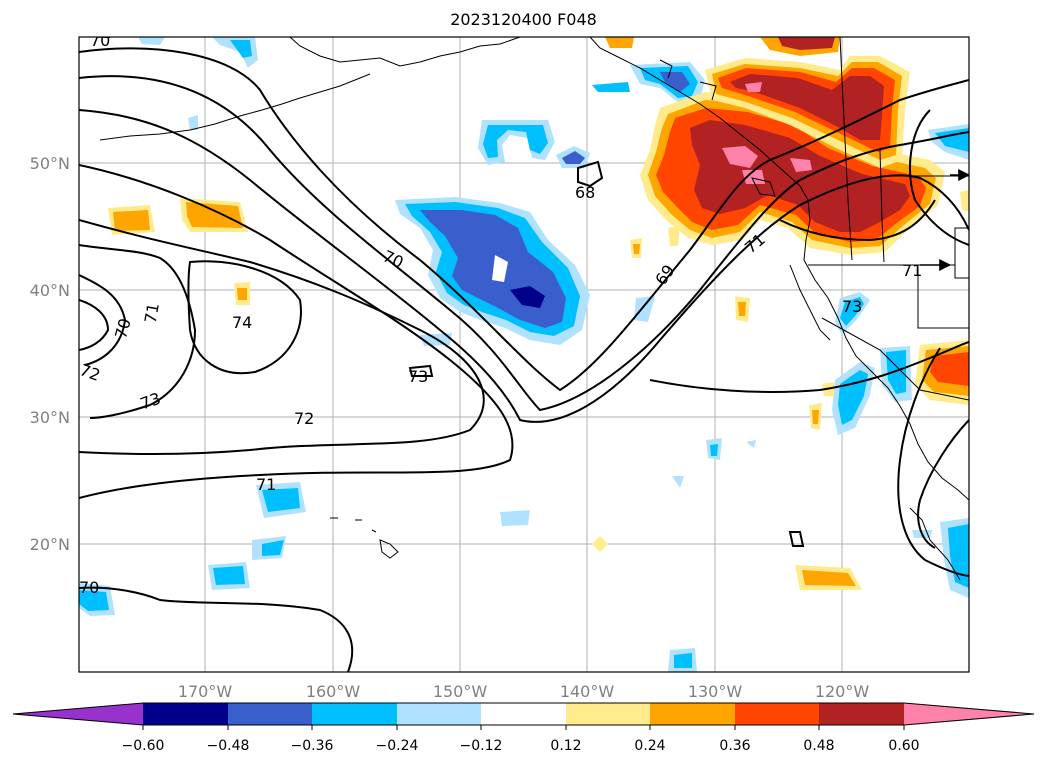  Describe the element at coordinates (397, 746) in the screenshot. I see `colorbar-tick-label: −0.24` at that location.